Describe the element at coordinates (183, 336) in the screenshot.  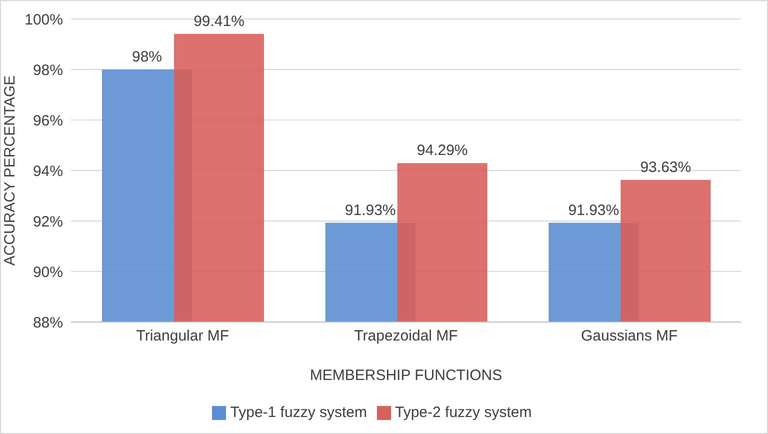
I see `x-tick-label: Triangular MF` at that location.